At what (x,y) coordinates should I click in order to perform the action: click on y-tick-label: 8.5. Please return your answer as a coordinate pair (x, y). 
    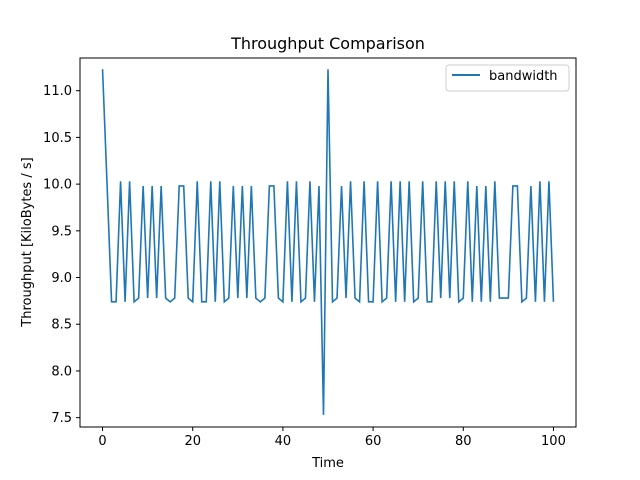
    Looking at the image, I should click on (61, 325).